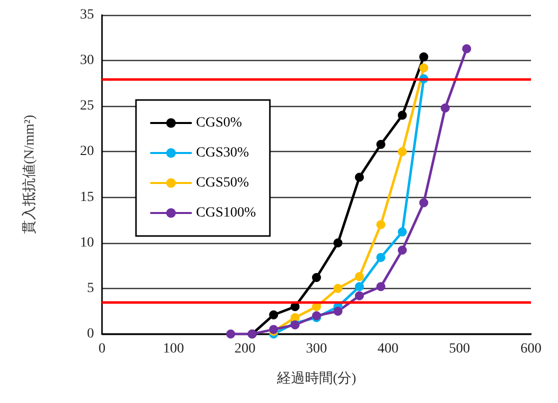 The image size is (558, 403). Describe the element at coordinates (316, 349) in the screenshot. I see `x-tick-label: 300` at that location.